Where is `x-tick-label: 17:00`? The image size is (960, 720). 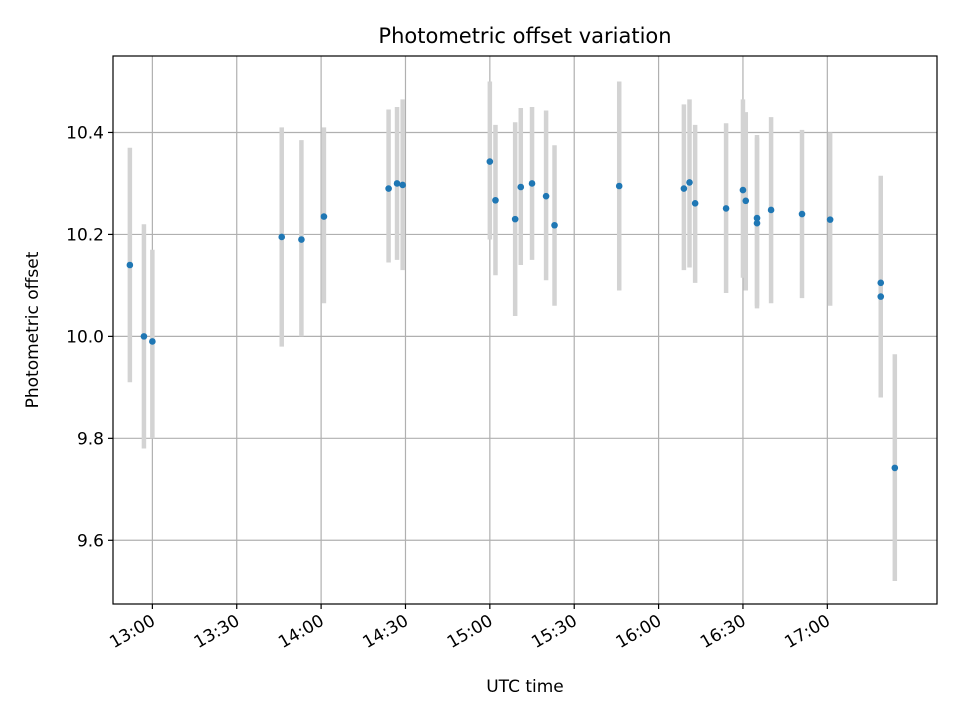
x-tick-label: 17:00 is located at coordinates (807, 632).